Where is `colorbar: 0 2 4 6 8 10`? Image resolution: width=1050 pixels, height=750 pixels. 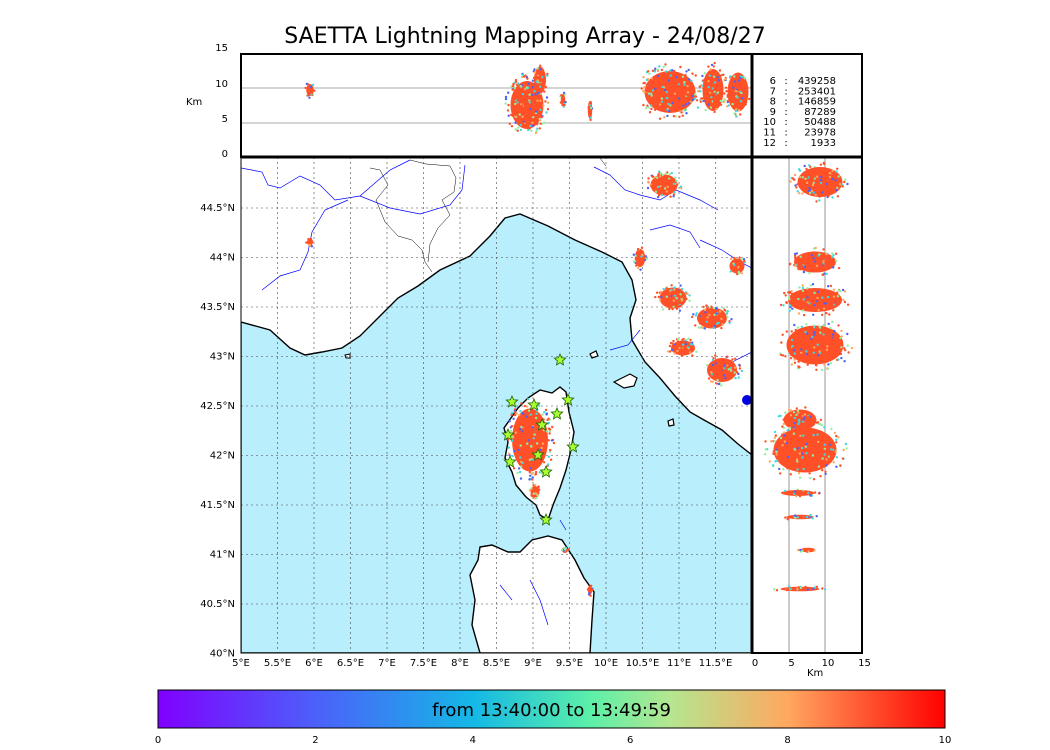
colorbar: 0 2 4 6 8 10 is located at coordinates (553, 717).